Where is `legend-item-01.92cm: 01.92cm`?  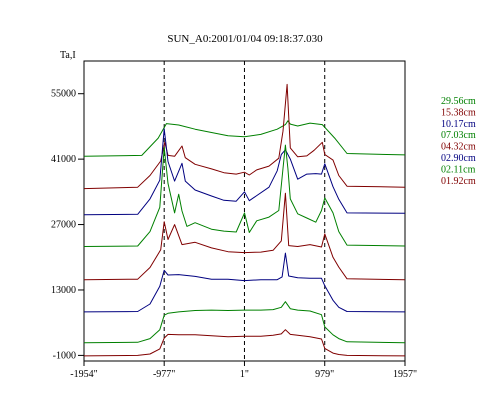
legend-item-01.92cm: 01.92cm is located at coordinates (458, 181).